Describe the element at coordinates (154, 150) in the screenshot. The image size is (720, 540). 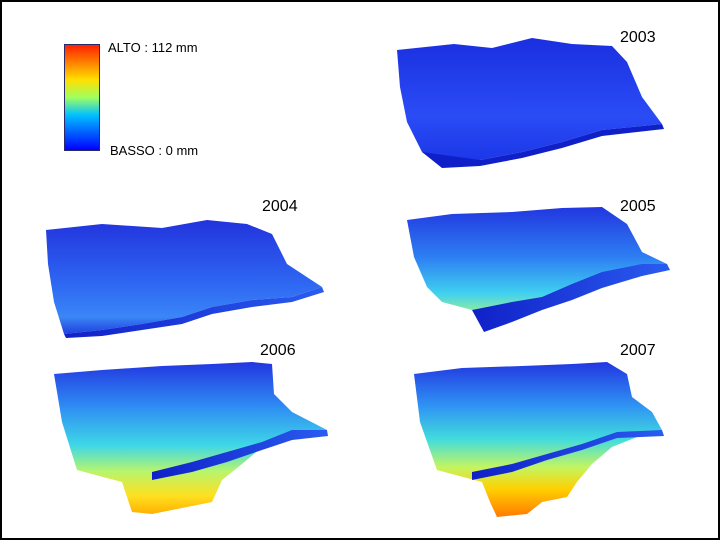
I see `legend-low-label: BASSO : 0 mm` at that location.